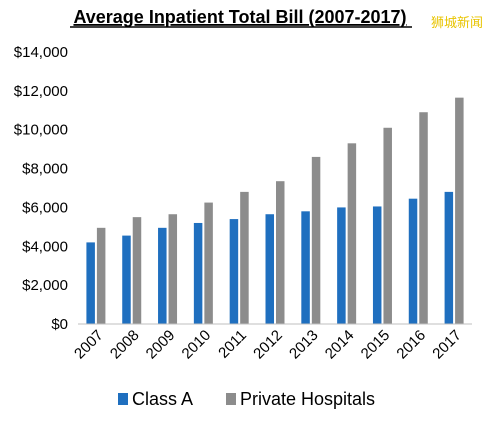  What do you see at coordinates (45, 169) in the screenshot?
I see `y-tick-label: $8,000` at bounding box center [45, 169].